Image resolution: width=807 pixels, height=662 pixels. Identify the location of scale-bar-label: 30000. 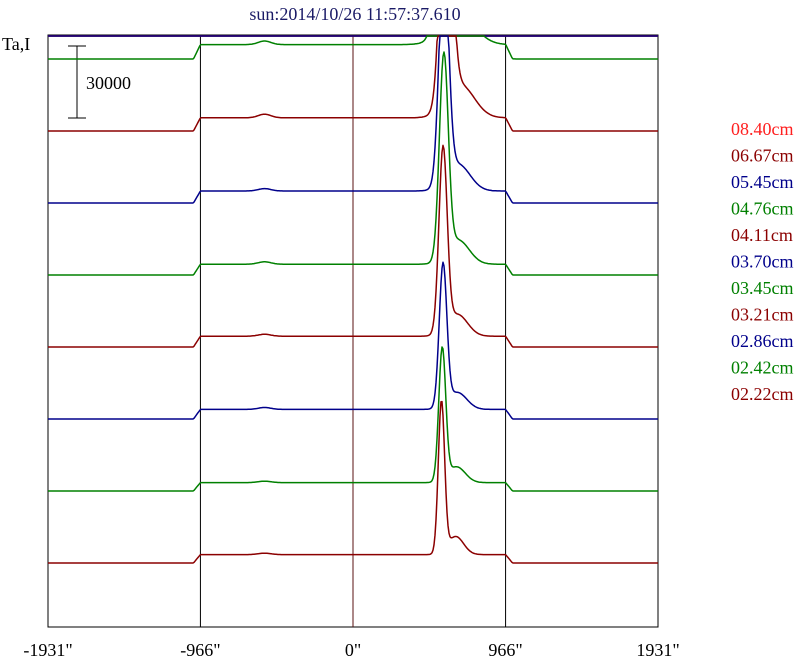
(108, 83).